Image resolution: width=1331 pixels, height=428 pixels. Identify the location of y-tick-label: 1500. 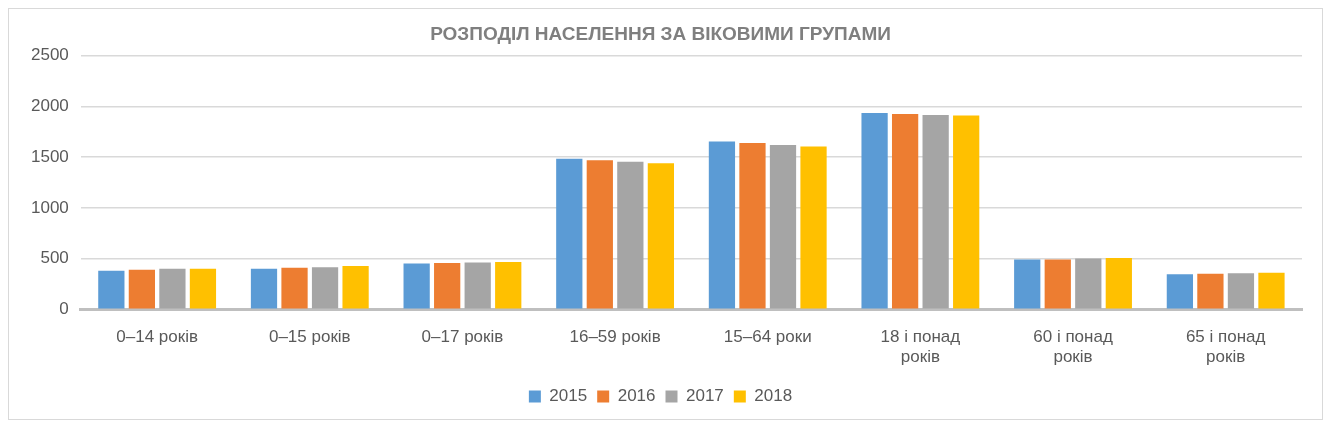
(49, 156).